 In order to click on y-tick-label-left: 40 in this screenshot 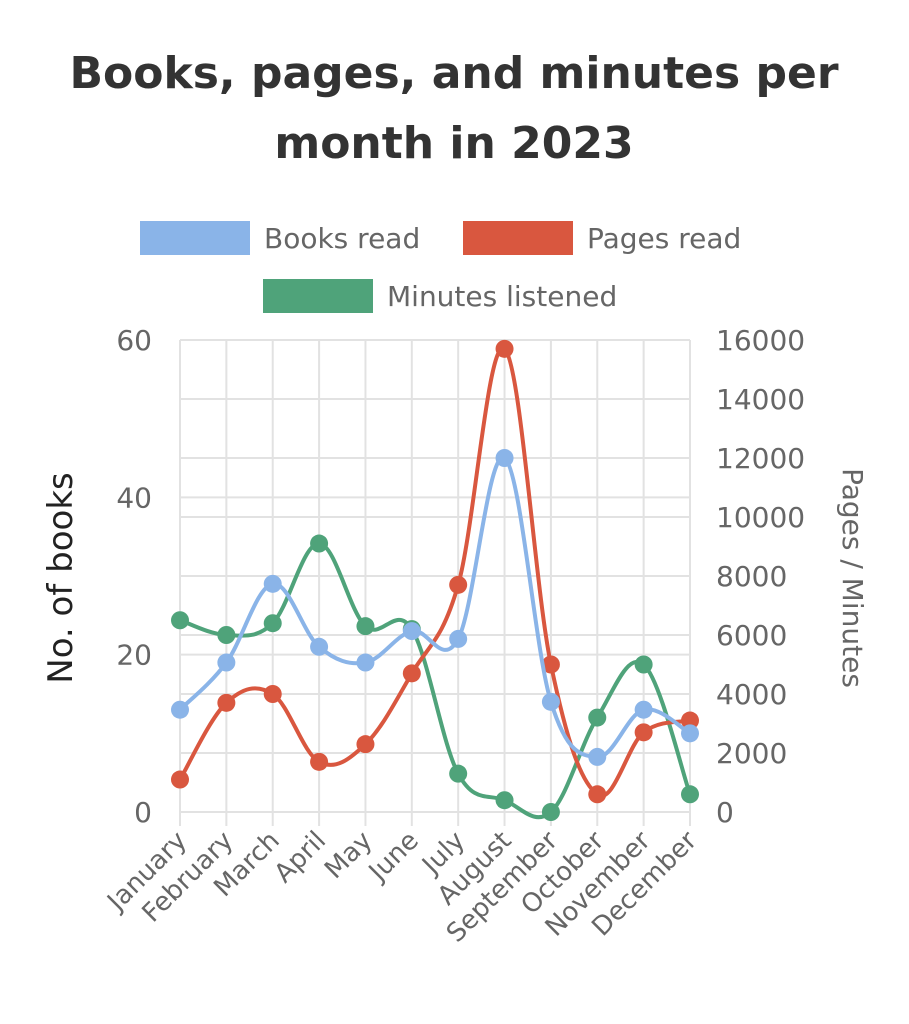, I will do `click(134, 497)`.